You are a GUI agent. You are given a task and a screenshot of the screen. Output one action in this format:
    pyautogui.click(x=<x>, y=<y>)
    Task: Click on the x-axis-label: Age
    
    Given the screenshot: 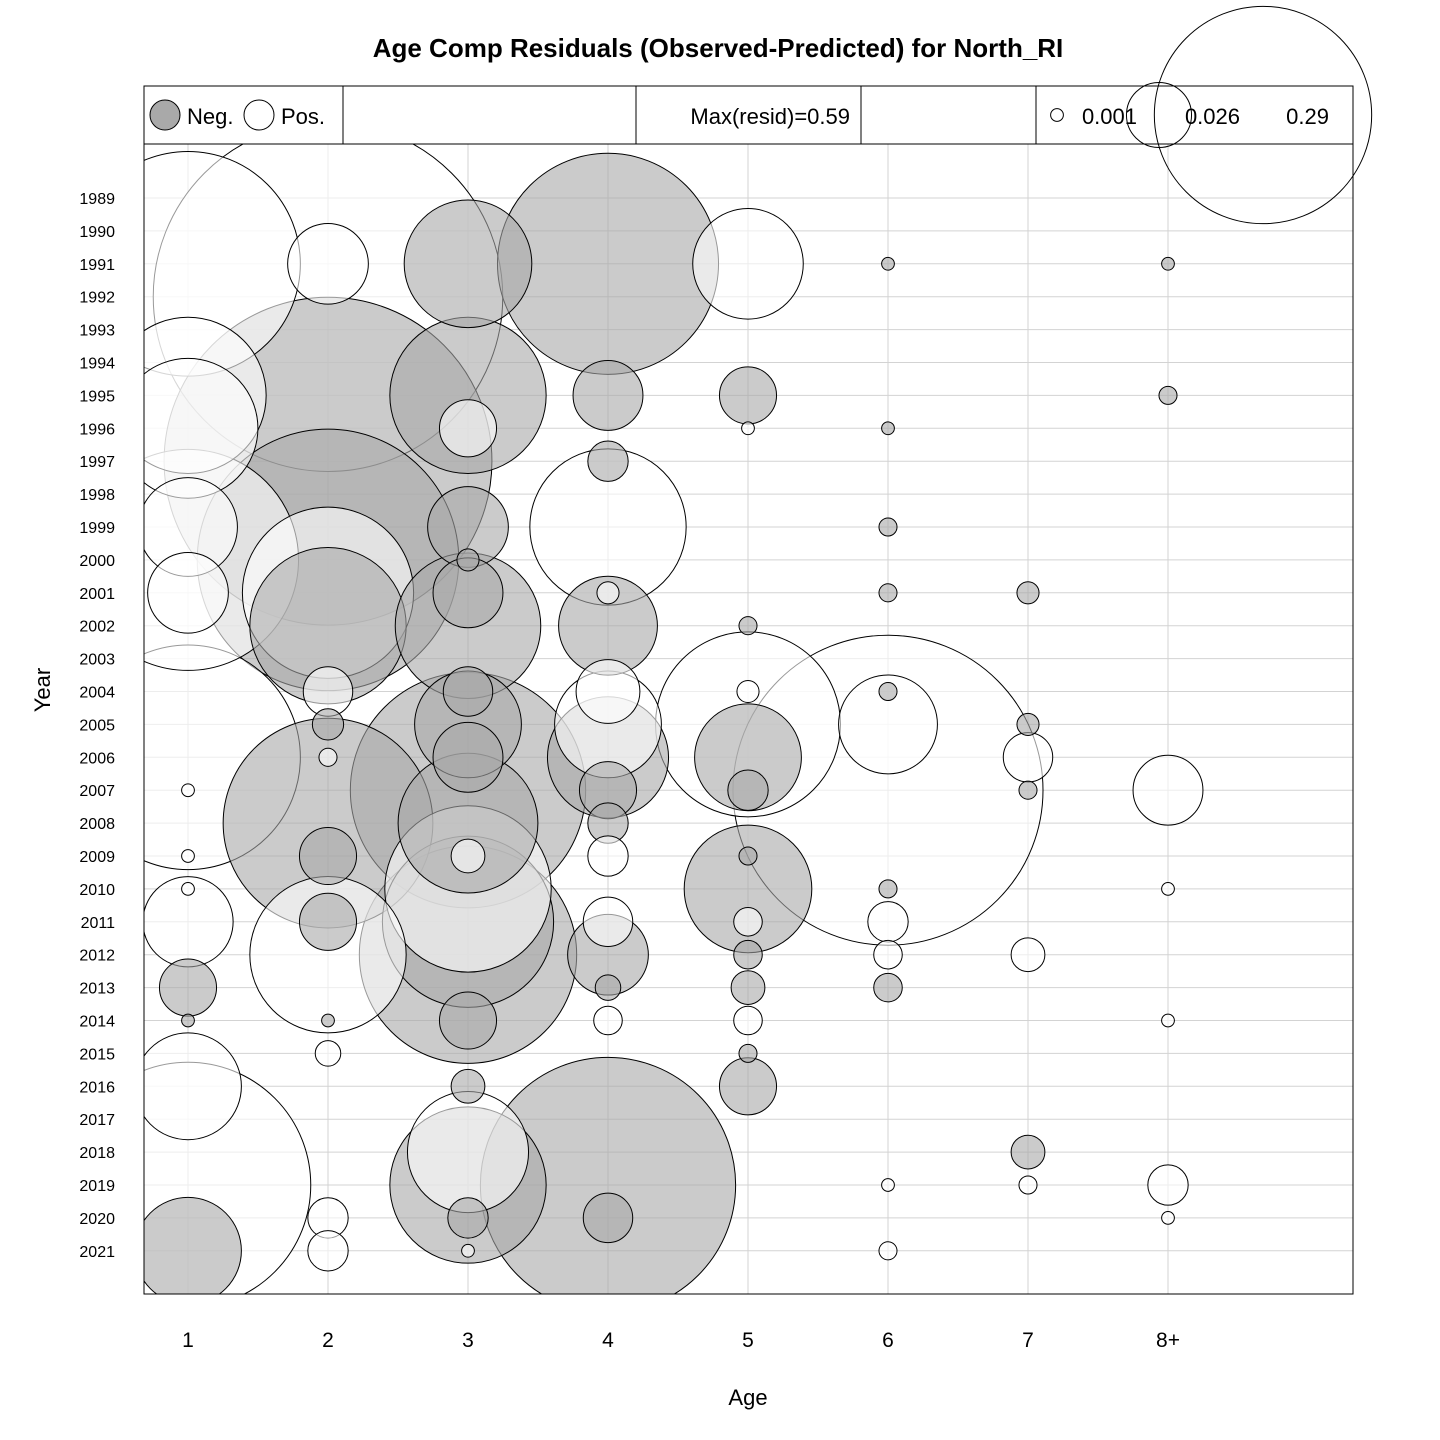 What is the action you would take?
    pyautogui.click(x=747, y=1397)
    